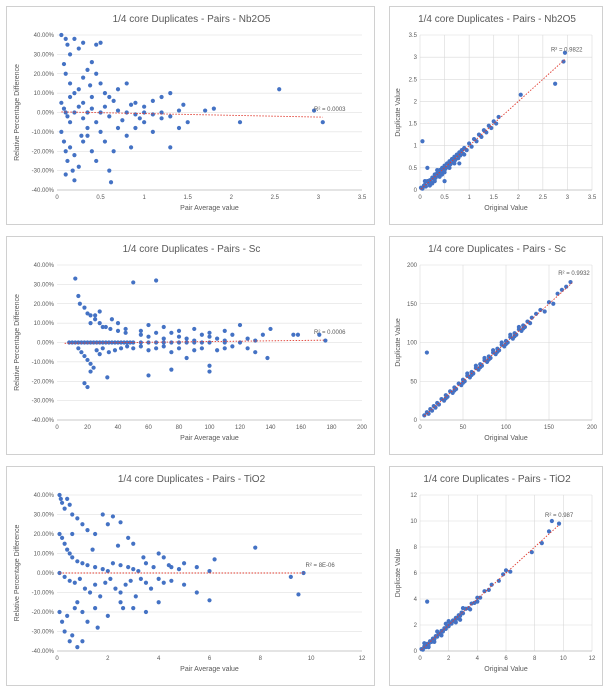  What do you see at coordinates (478, 659) in the screenshot?
I see `x-tick-label: 4` at bounding box center [478, 659].